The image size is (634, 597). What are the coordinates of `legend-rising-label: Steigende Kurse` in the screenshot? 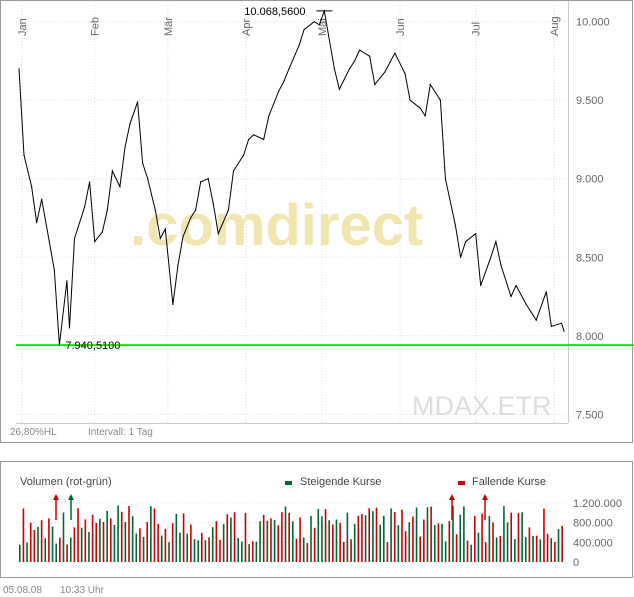 It's located at (340, 482).